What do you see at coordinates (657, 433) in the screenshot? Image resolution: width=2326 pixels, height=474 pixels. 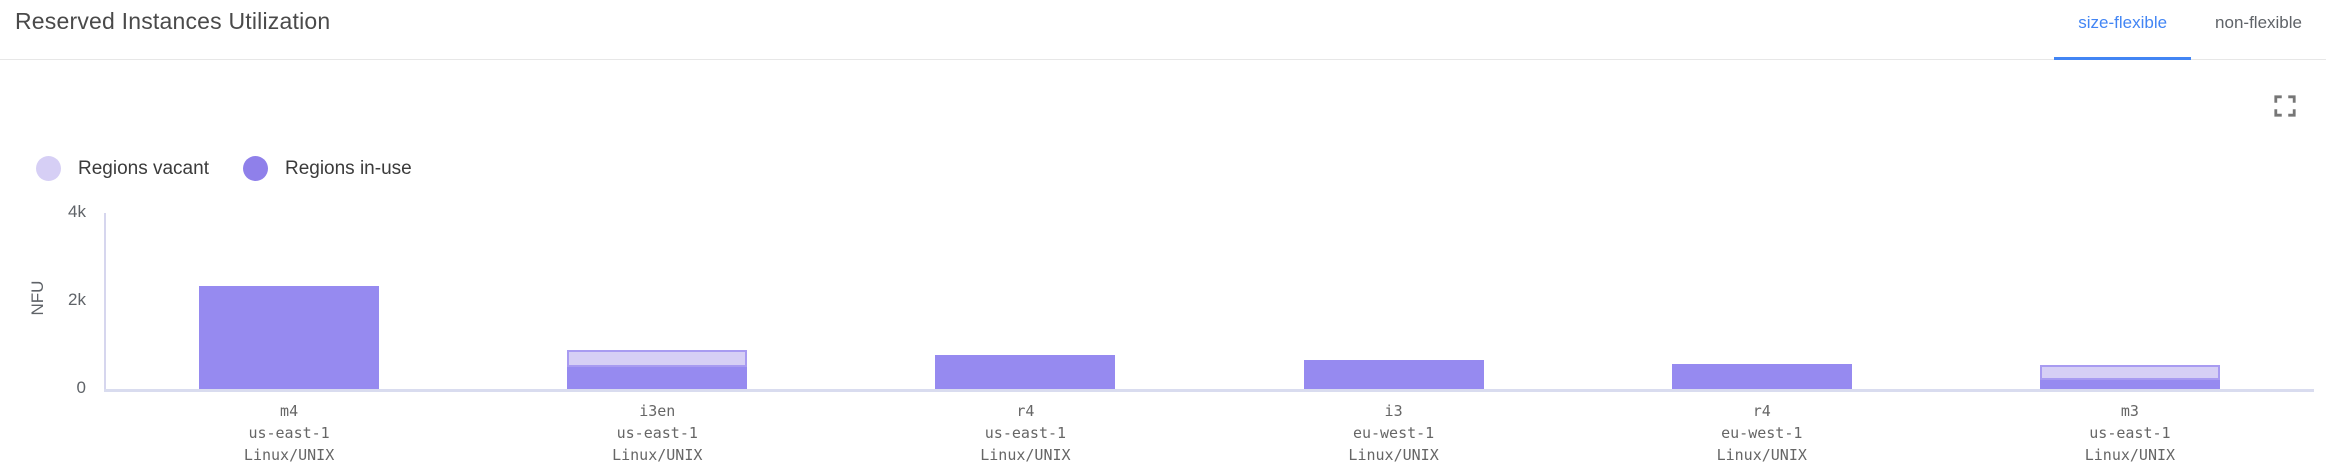 I see `x-category-label-i3en-us-east-1: i3en us-east-1 Linux/UNIX` at bounding box center [657, 433].